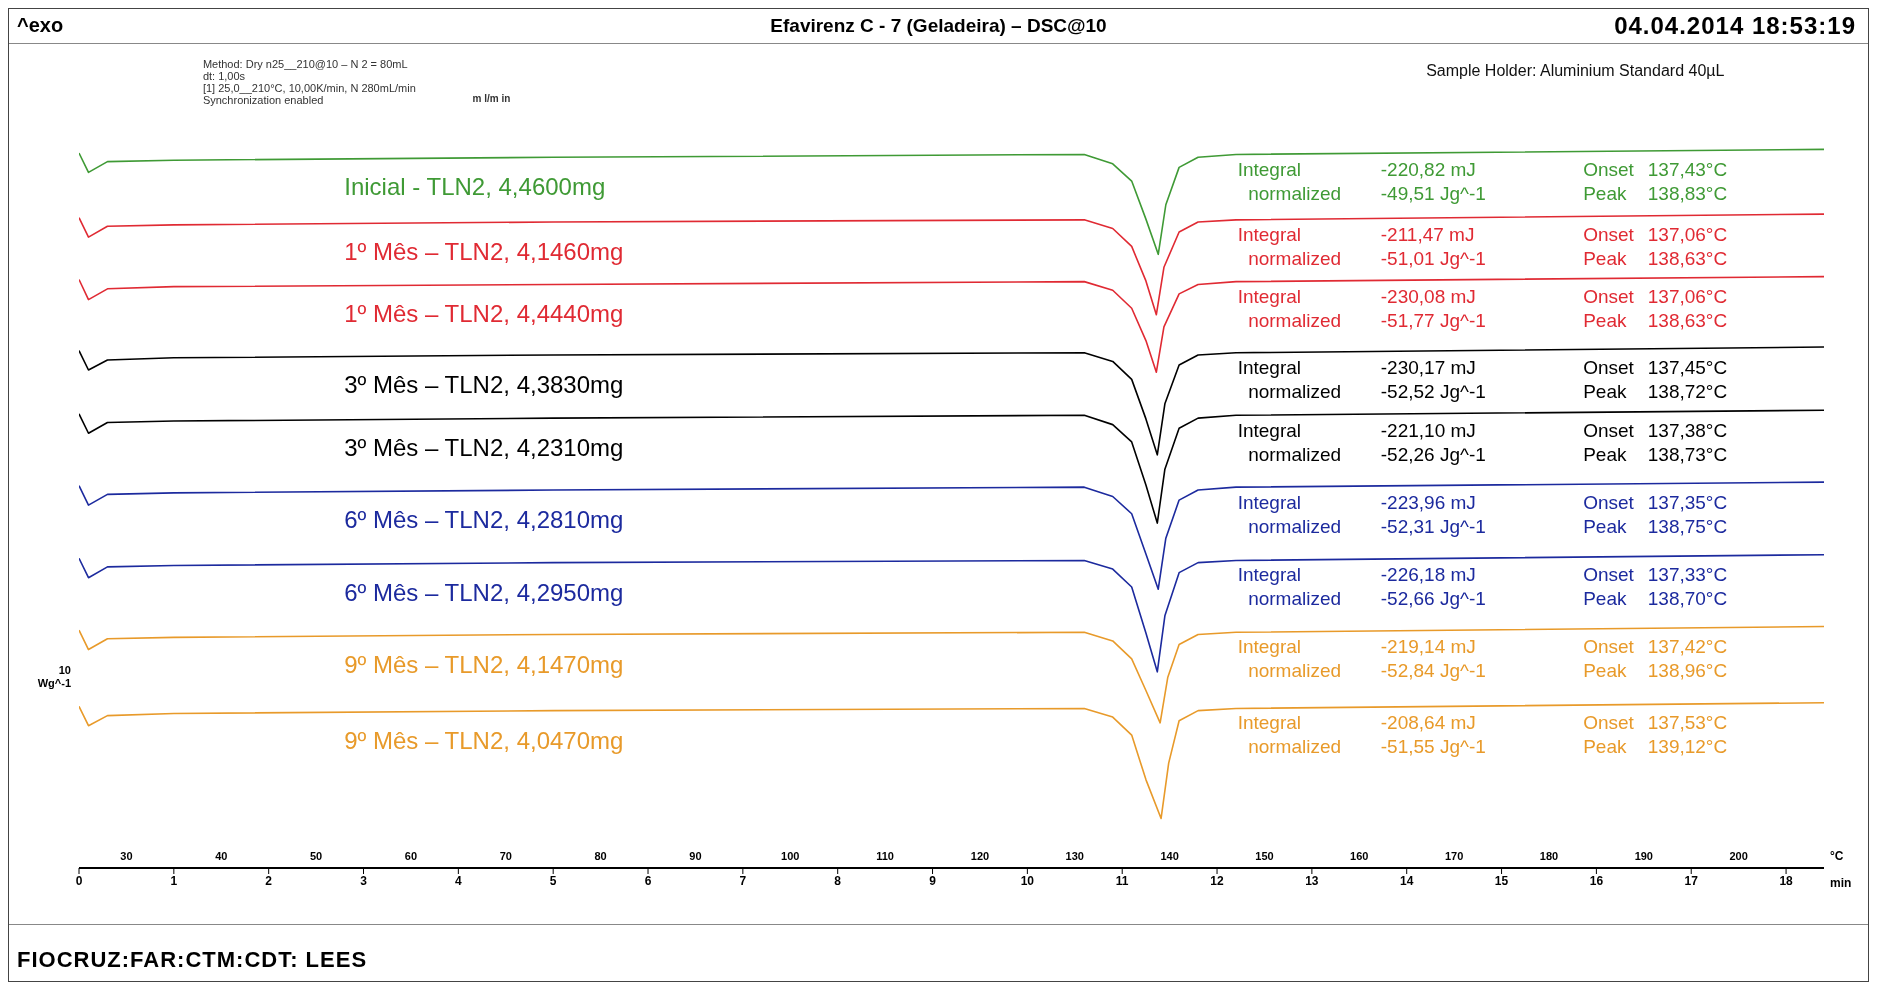 This screenshot has height=990, width=1877. What do you see at coordinates (553, 880) in the screenshot?
I see `x-tick-label: 5` at bounding box center [553, 880].